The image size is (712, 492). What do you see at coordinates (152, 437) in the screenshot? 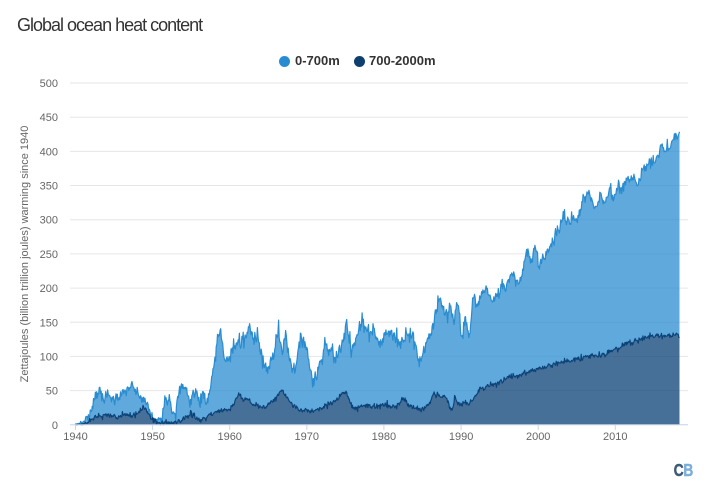
I see `svg-text: 1950` at bounding box center [152, 437].